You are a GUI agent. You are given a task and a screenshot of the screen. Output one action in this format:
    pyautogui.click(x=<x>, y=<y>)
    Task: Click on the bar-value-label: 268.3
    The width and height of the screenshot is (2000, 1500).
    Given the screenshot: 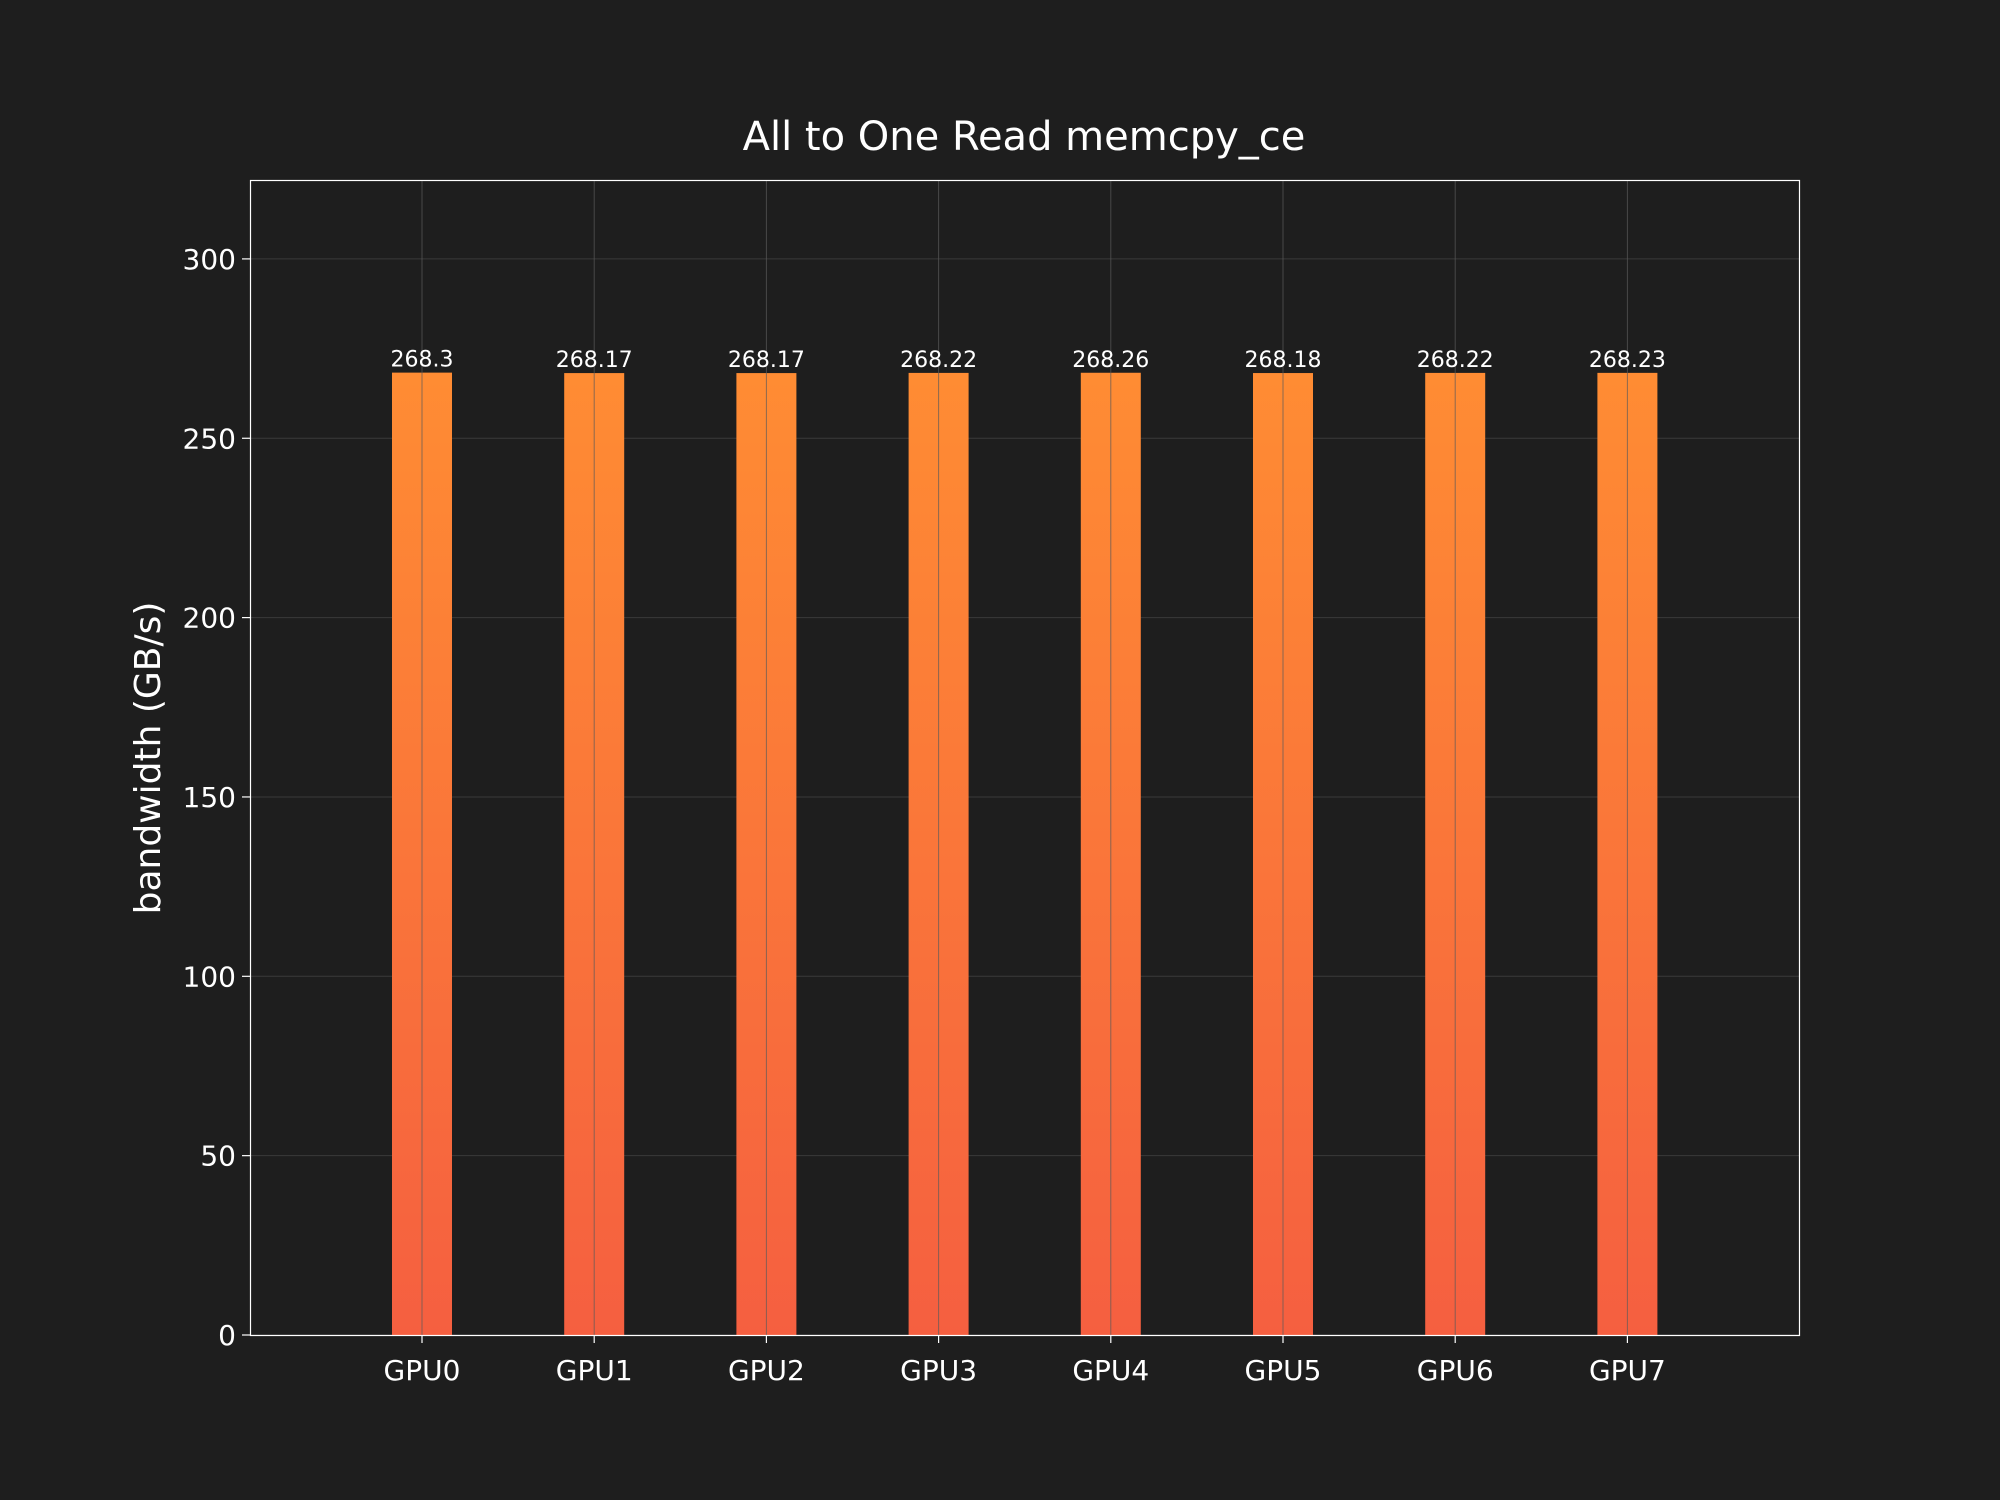 What is the action you would take?
    pyautogui.click(x=422, y=360)
    